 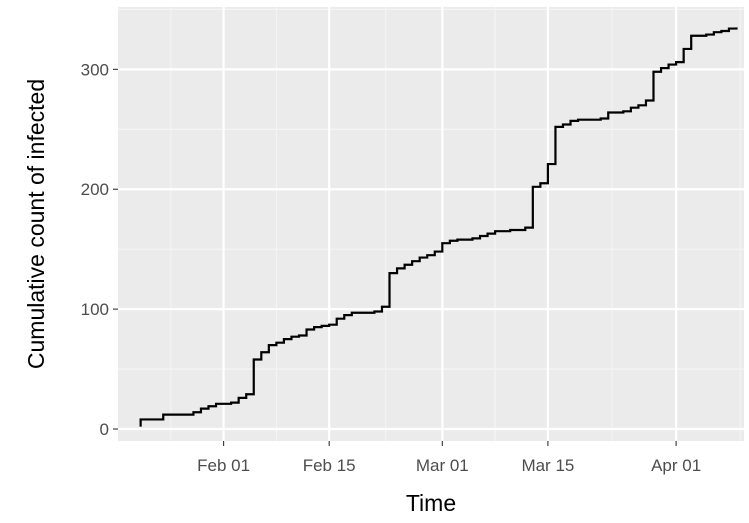 I want to click on y-axis-title: Cumulative count of infected, so click(x=36, y=224).